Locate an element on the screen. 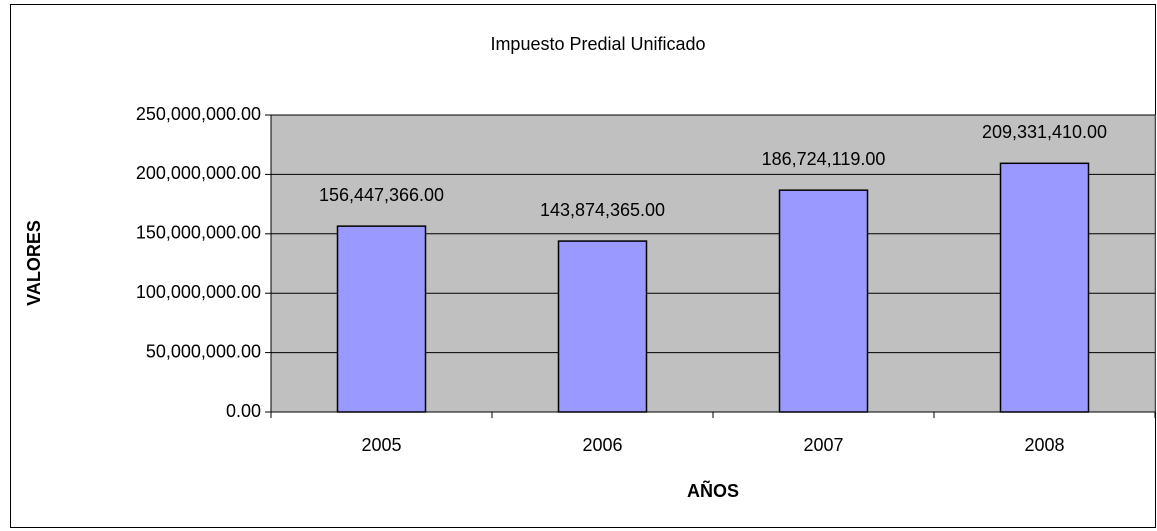 The image size is (1157, 531). y-tick-label: 200,000,000.00 is located at coordinates (198, 173).